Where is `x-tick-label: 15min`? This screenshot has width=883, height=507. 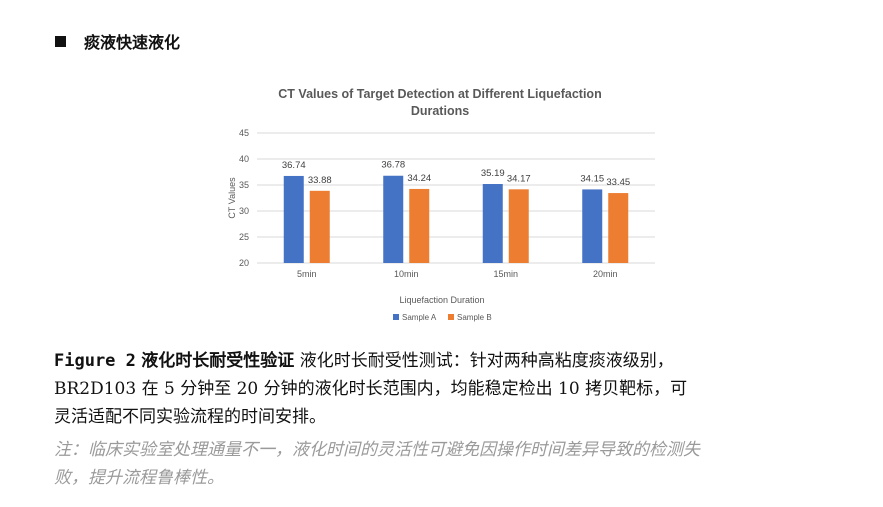 x-tick-label: 15min is located at coordinates (505, 274).